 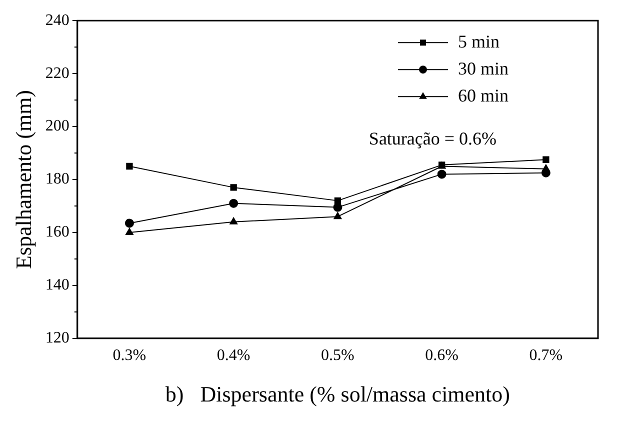 What do you see at coordinates (57, 338) in the screenshot?
I see `y-tick-label: 120` at bounding box center [57, 338].